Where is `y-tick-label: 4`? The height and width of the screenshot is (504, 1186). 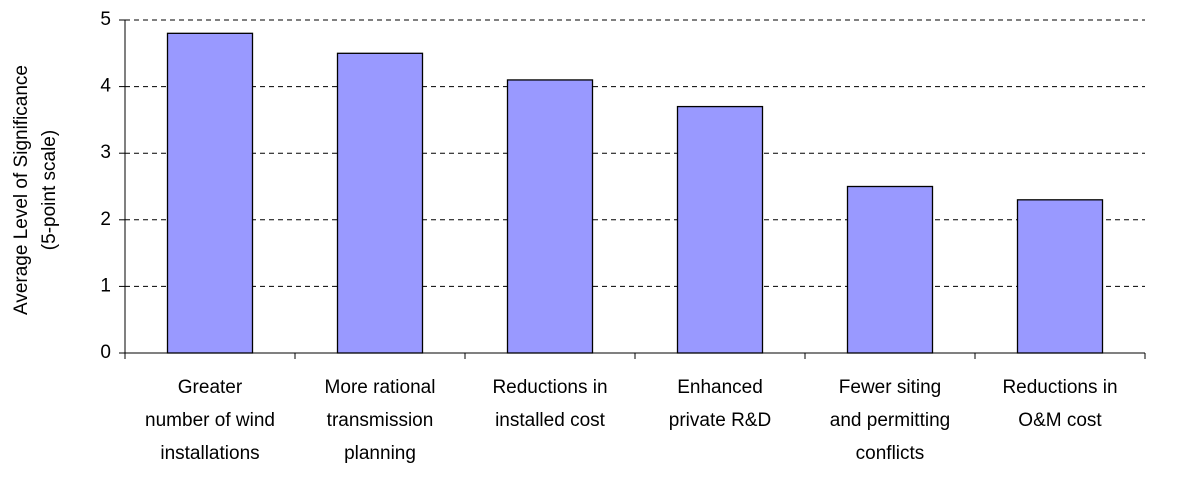 y-tick-label: 4 is located at coordinates (105, 86).